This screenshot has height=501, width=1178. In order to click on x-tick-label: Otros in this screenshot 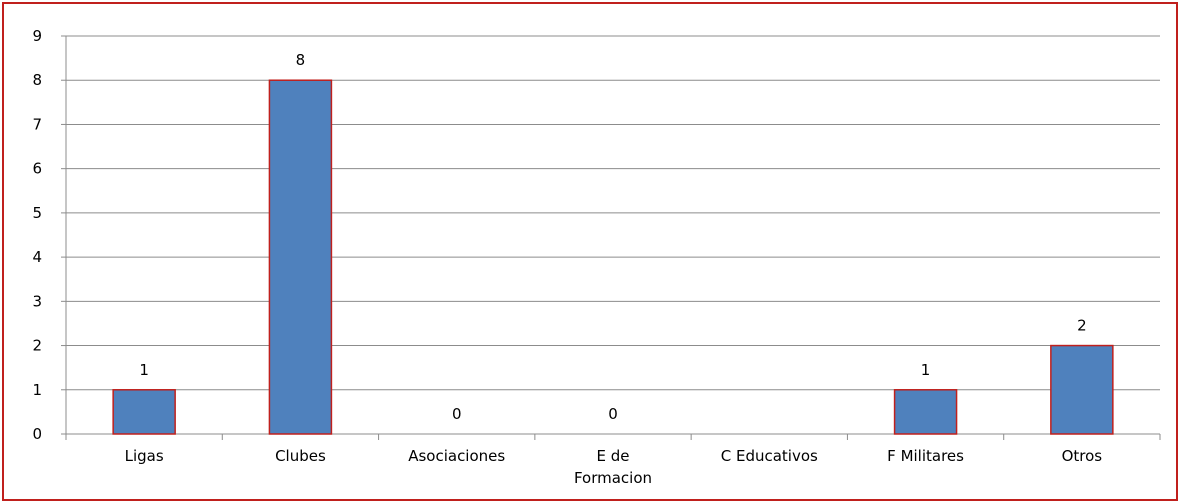, I will do `click(1082, 456)`.